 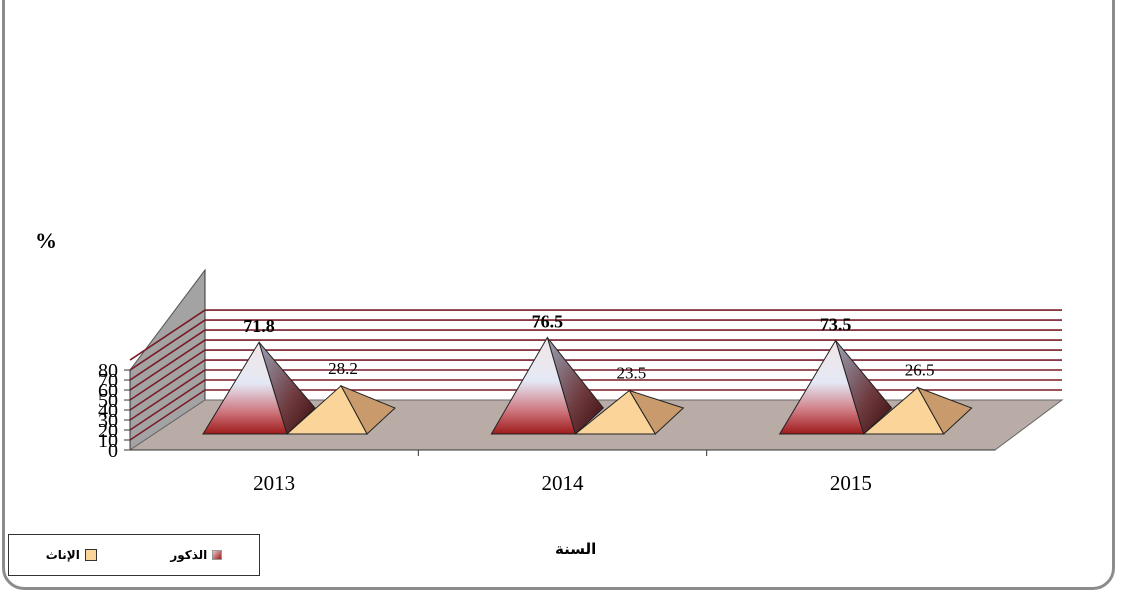 I want to click on legend-item-female: الإناث, so click(x=71, y=555).